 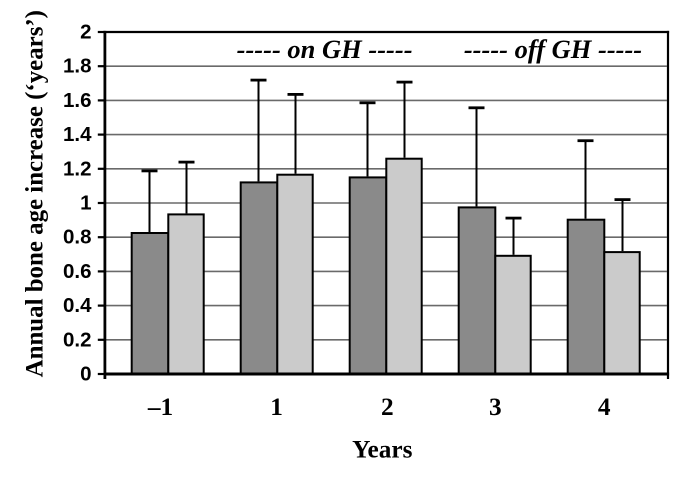 I want to click on svg-text: 0, so click(x=85, y=374).